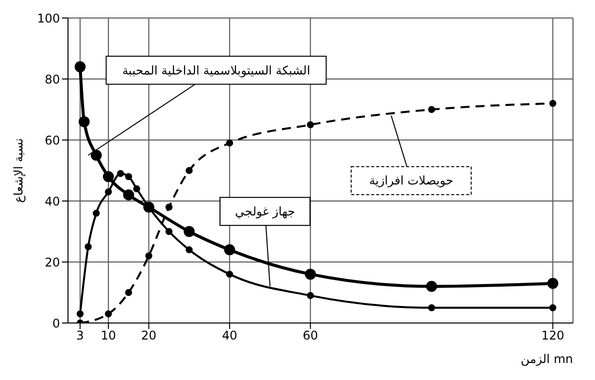  Describe the element at coordinates (52, 79) in the screenshot. I see `y-tick-label: 80` at that location.